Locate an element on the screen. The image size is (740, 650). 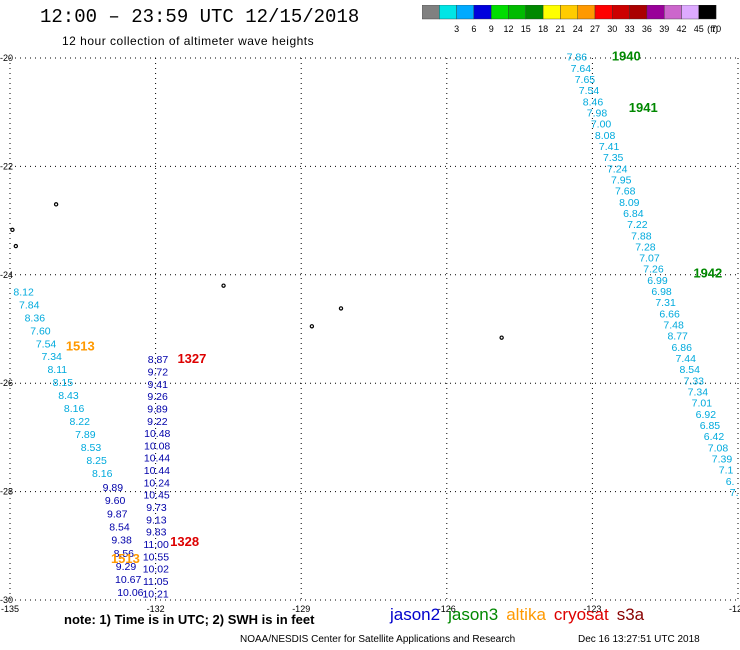
latitude-tick-label: -22 is located at coordinates (6, 166).